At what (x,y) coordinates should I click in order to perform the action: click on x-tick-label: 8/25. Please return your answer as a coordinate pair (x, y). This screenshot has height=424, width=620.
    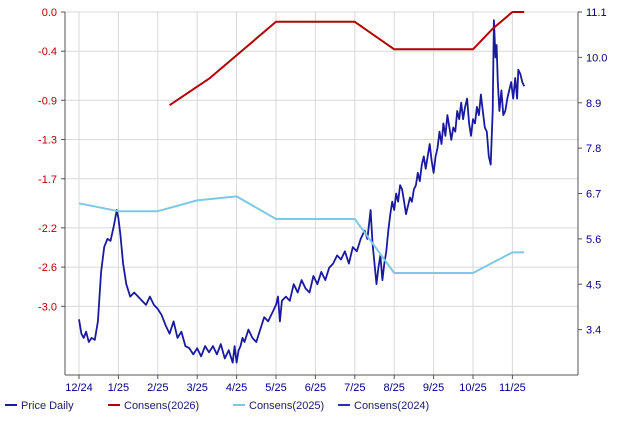
    Looking at the image, I should click on (393, 388).